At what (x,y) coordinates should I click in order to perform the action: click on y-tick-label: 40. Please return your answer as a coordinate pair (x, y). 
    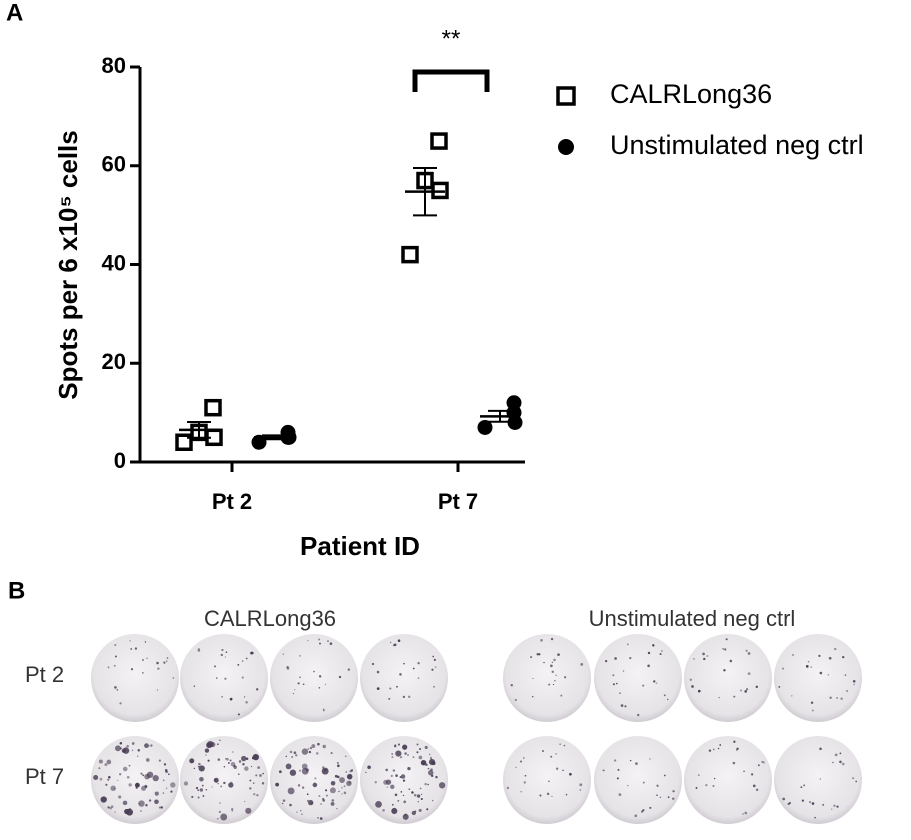
    Looking at the image, I should click on (114, 262).